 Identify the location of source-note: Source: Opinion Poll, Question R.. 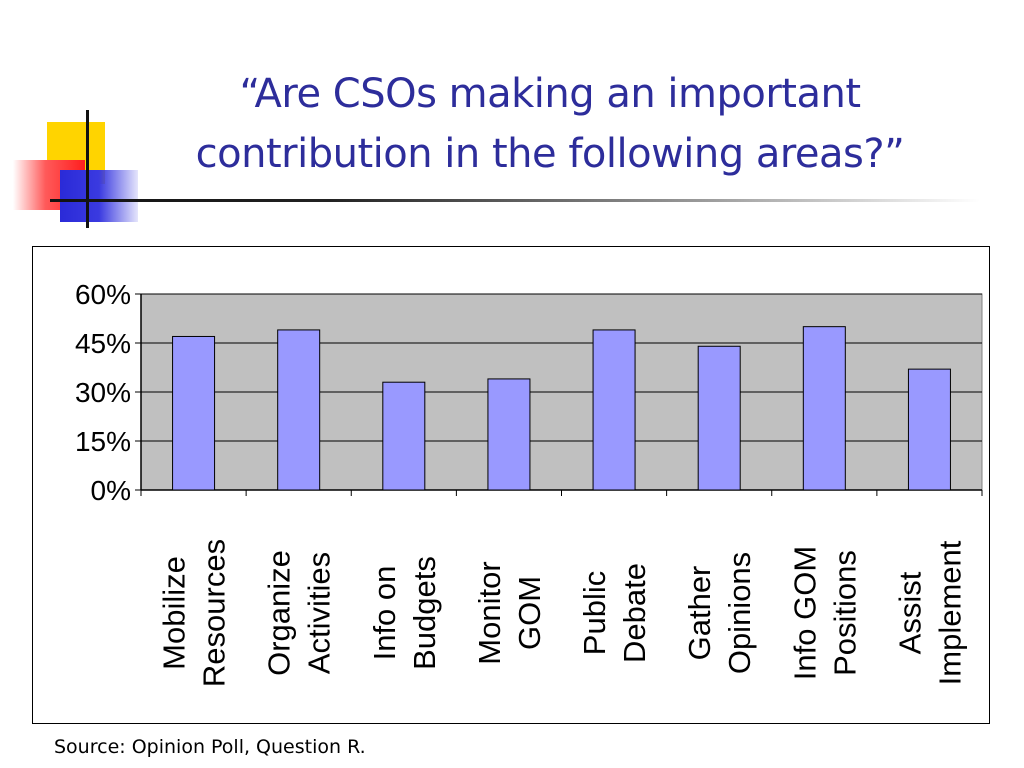
(210, 747).